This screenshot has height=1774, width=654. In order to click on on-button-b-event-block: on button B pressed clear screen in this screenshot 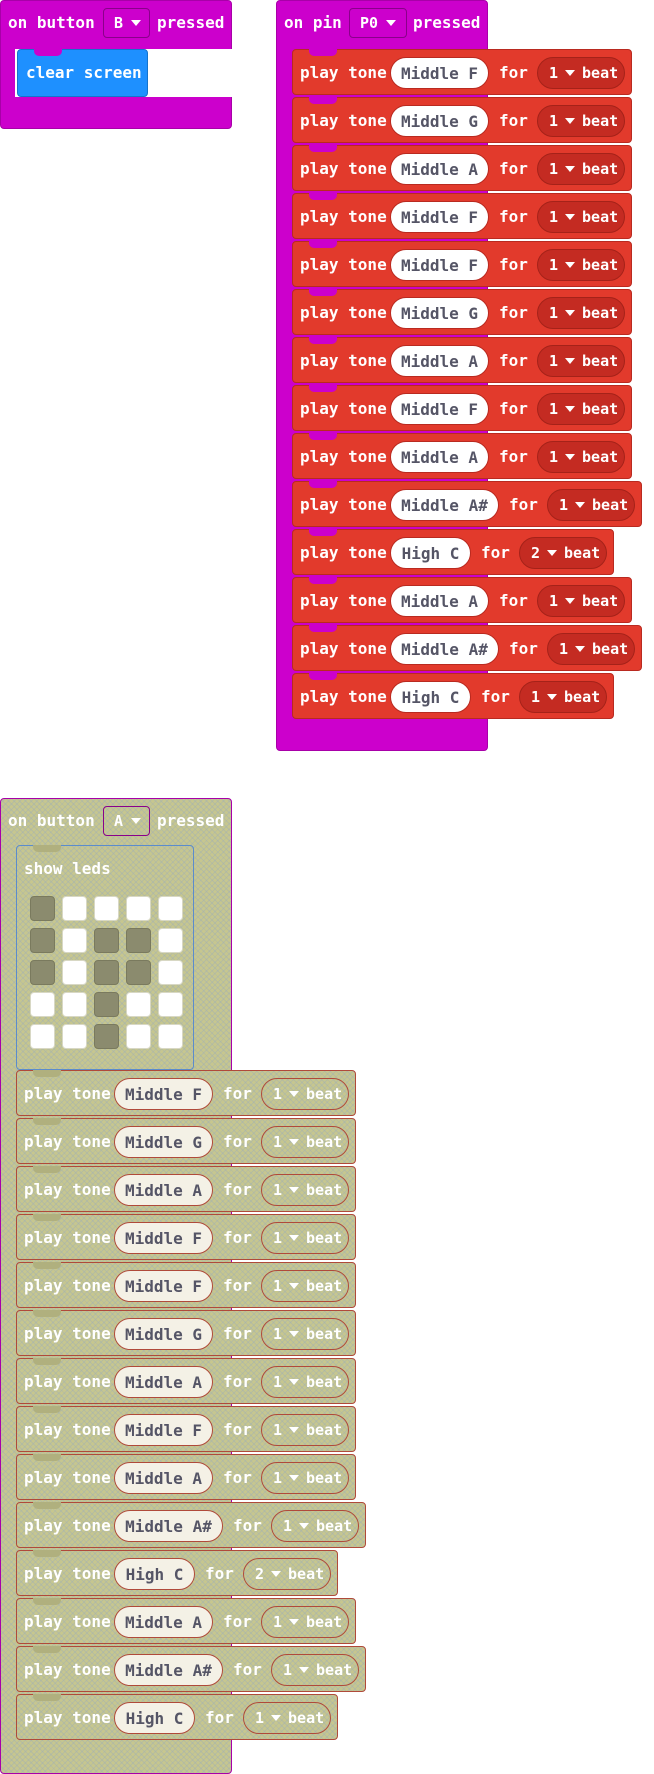, I will do `click(116, 64)`.